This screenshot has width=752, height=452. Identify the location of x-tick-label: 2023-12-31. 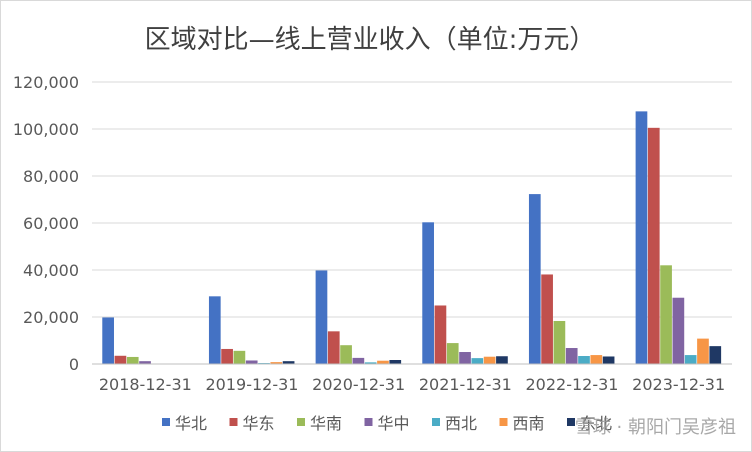
(678, 384).